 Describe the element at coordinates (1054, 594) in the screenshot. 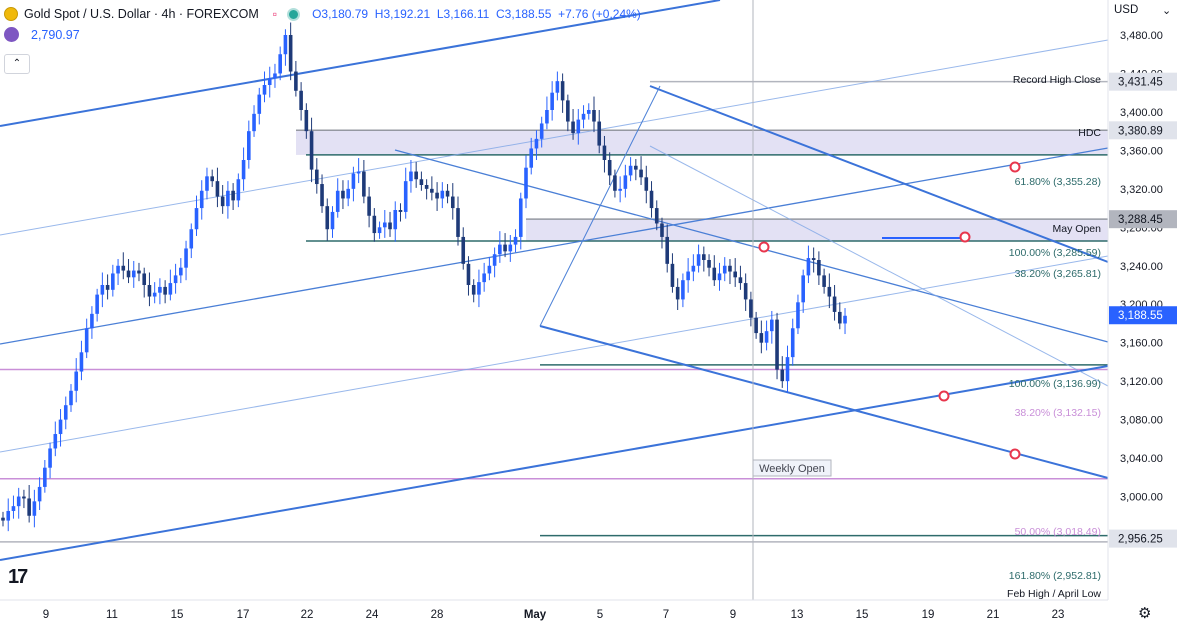

I see `level-label: Feb High / April Low` at that location.